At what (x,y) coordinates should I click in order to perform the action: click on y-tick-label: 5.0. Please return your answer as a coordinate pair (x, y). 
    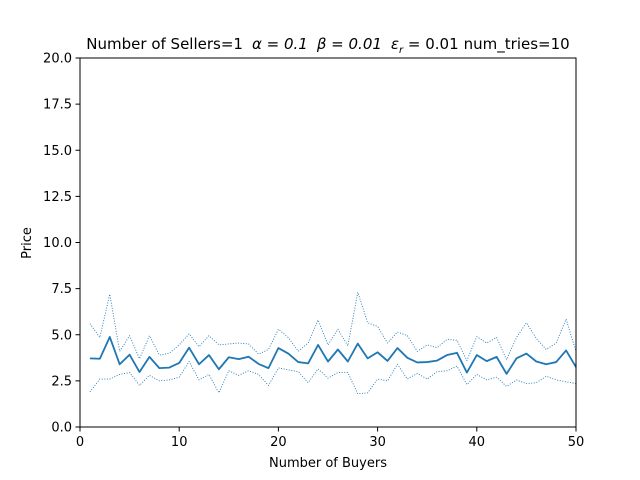
    Looking at the image, I should click on (61, 335).